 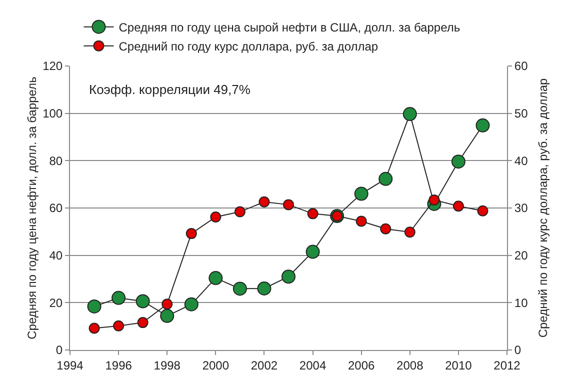 I want to click on y-tick-label: 80, so click(x=56, y=161).